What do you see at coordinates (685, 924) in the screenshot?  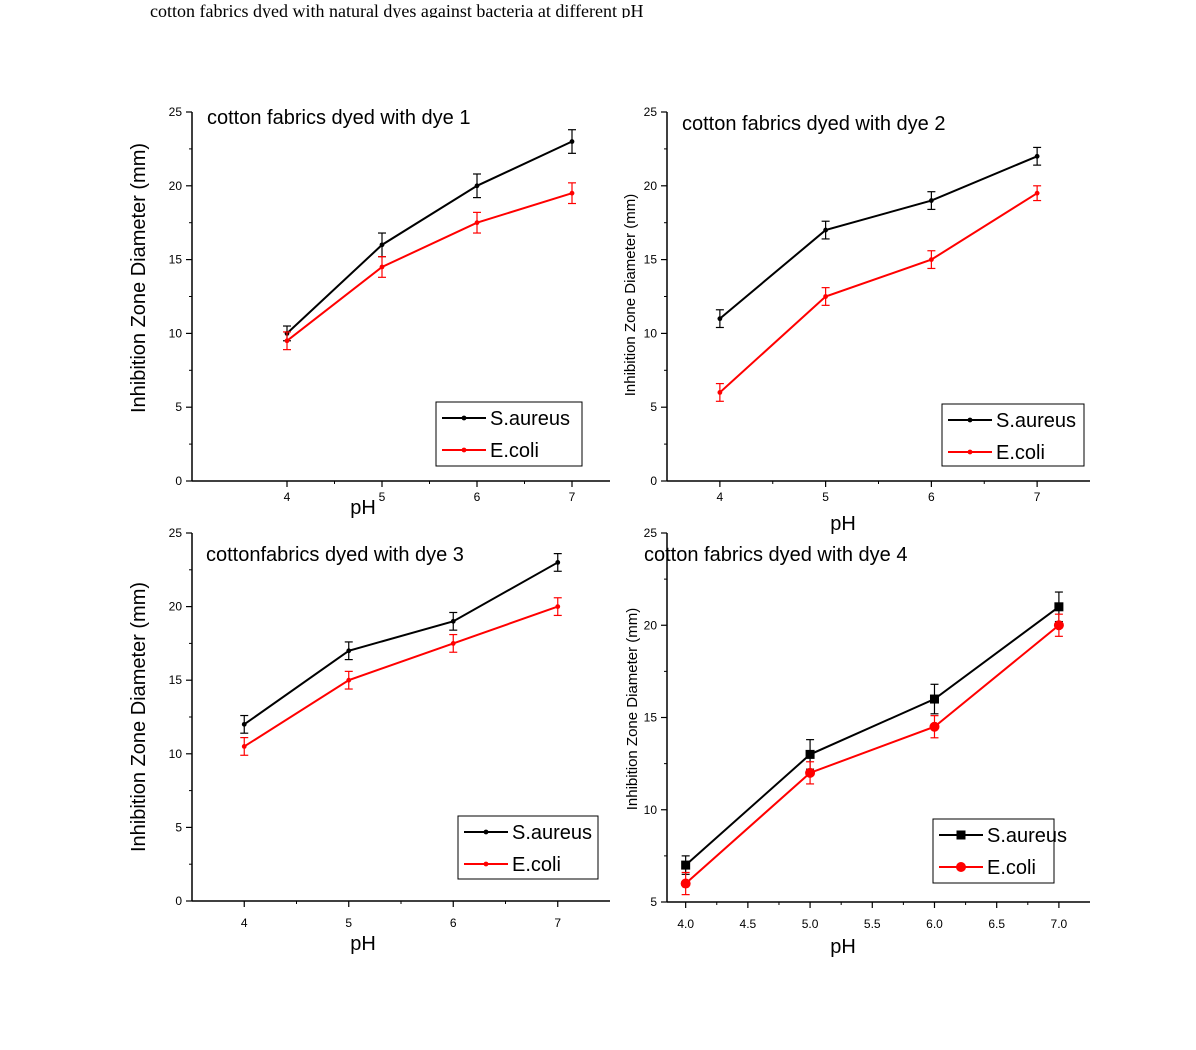 I see `x-tick-label: 4.0` at bounding box center [685, 924].